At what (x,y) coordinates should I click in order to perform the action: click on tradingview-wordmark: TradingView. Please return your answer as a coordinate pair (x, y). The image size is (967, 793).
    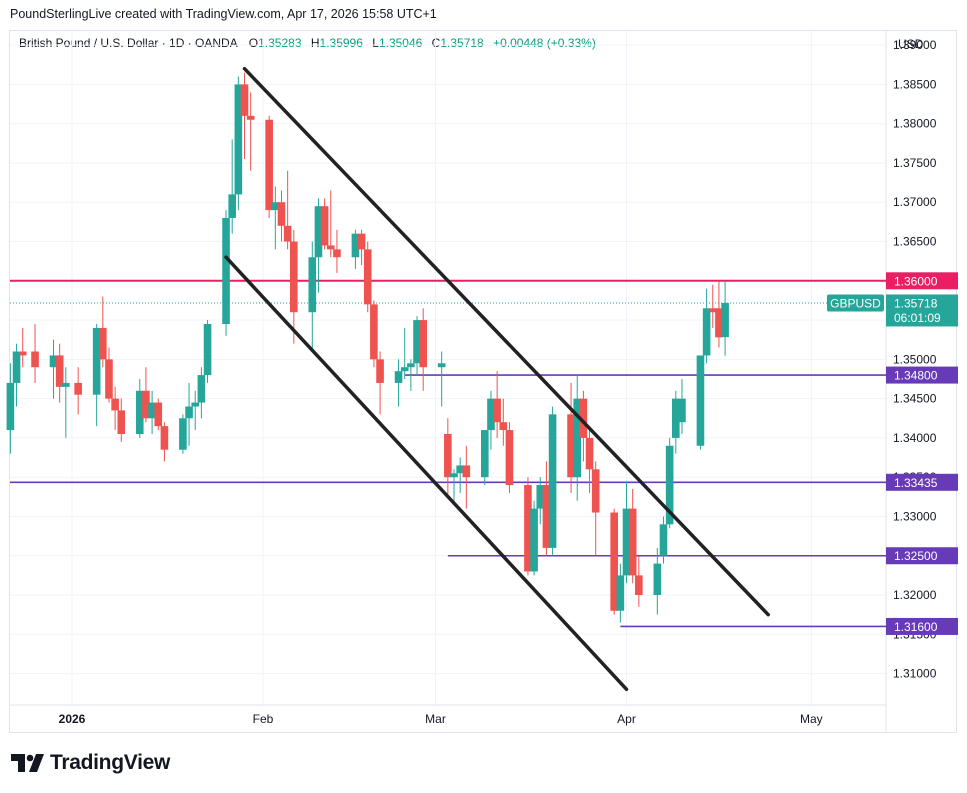
    Looking at the image, I should click on (110, 762).